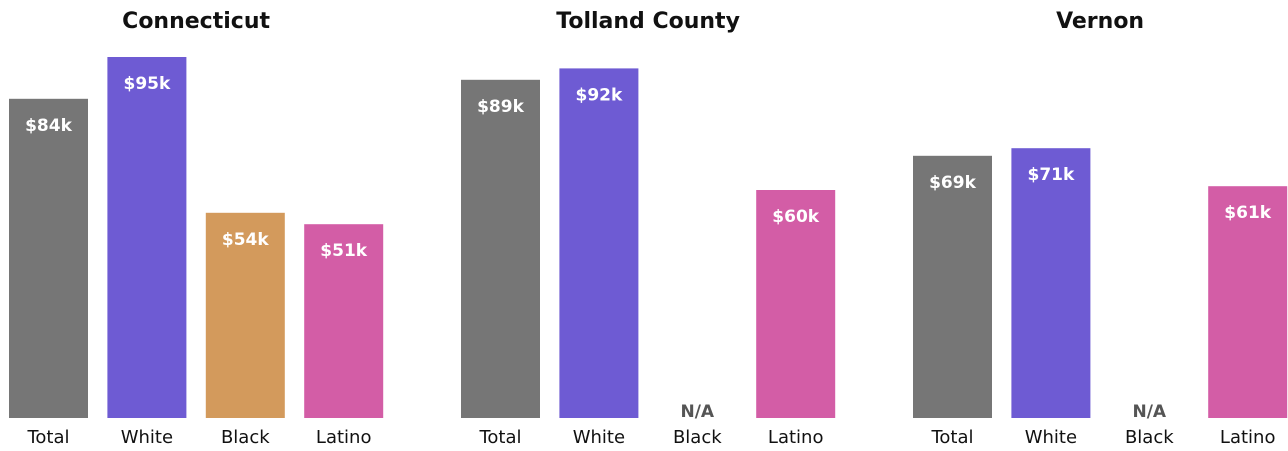  Describe the element at coordinates (500, 107) in the screenshot. I see `data-label: $89k` at that location.